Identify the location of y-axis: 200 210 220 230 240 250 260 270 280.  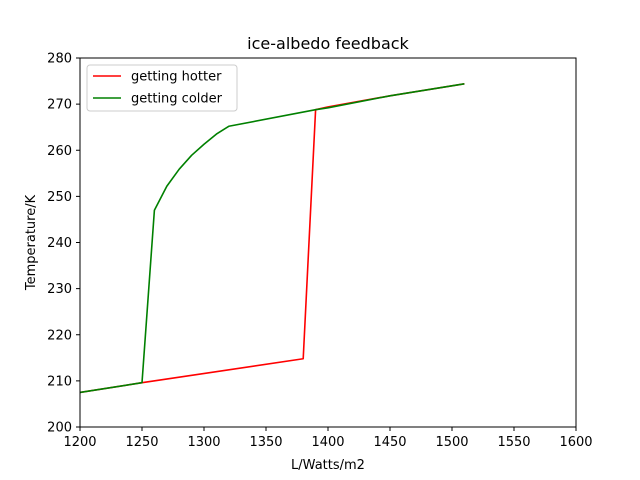
(63, 244).